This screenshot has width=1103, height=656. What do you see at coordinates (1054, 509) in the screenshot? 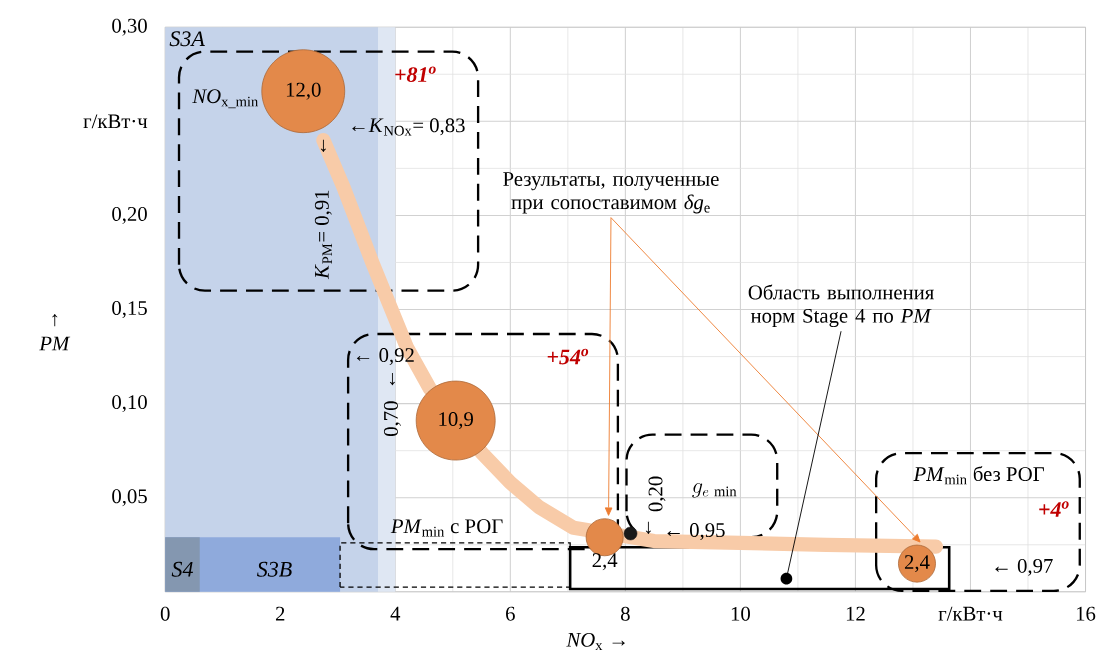
I see `annotation: +4$^{o}$` at bounding box center [1054, 509].